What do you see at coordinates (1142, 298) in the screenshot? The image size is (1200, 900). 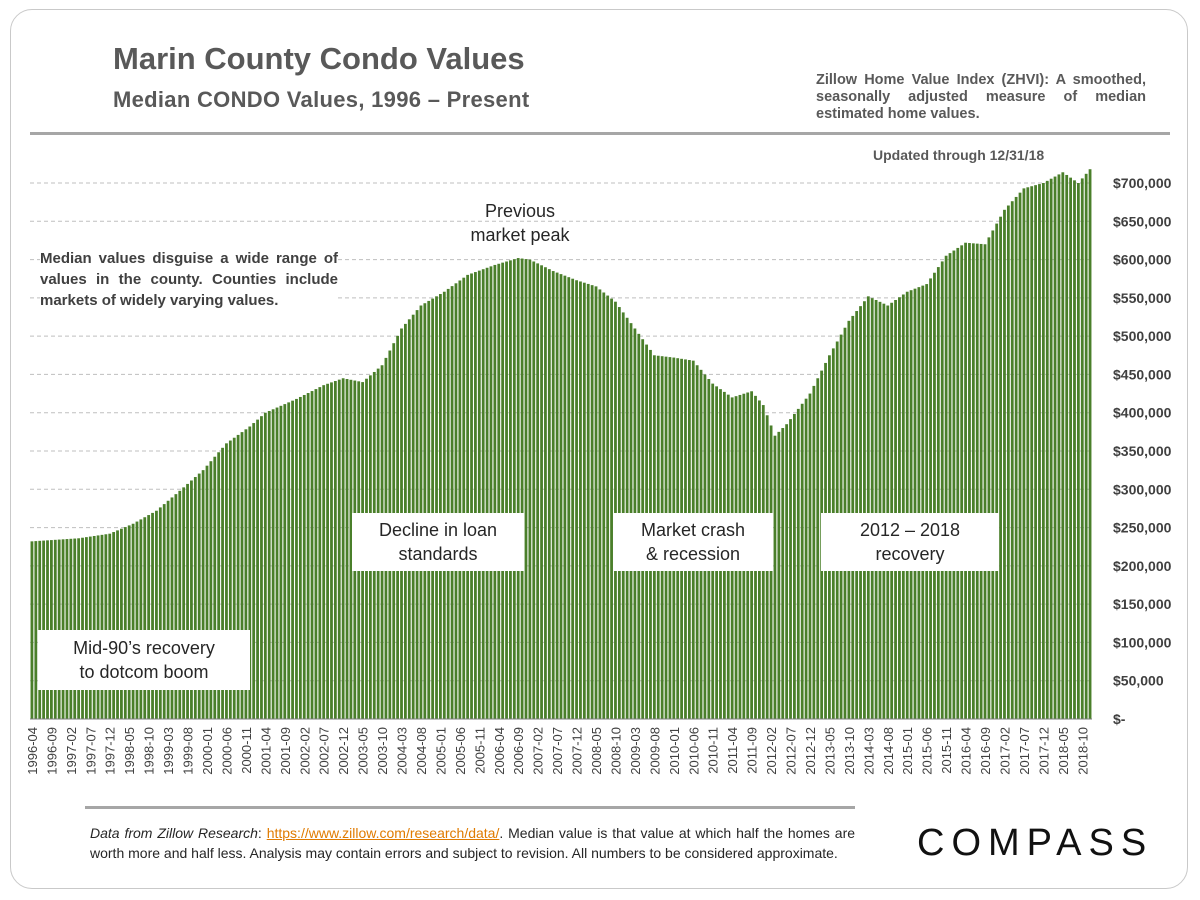 I see `y-tick-label: $550,000` at bounding box center [1142, 298].